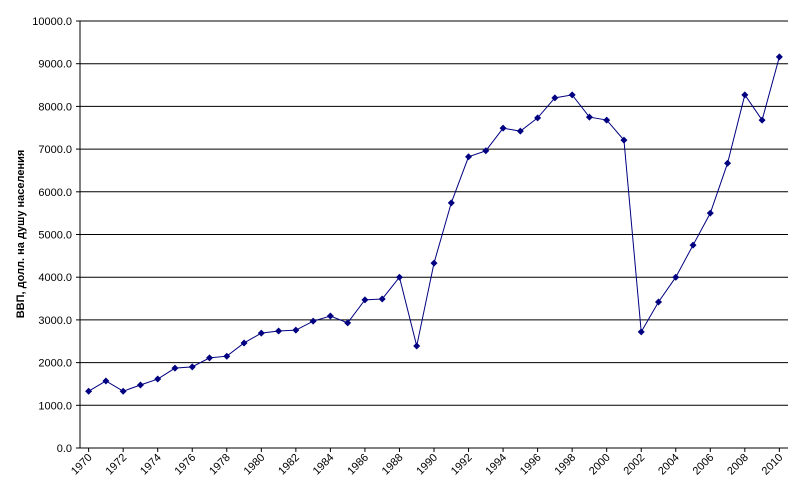 The width and height of the screenshot is (800, 498). Describe the element at coordinates (55, 107) in the screenshot. I see `y-tick-label: 8000.0` at that location.